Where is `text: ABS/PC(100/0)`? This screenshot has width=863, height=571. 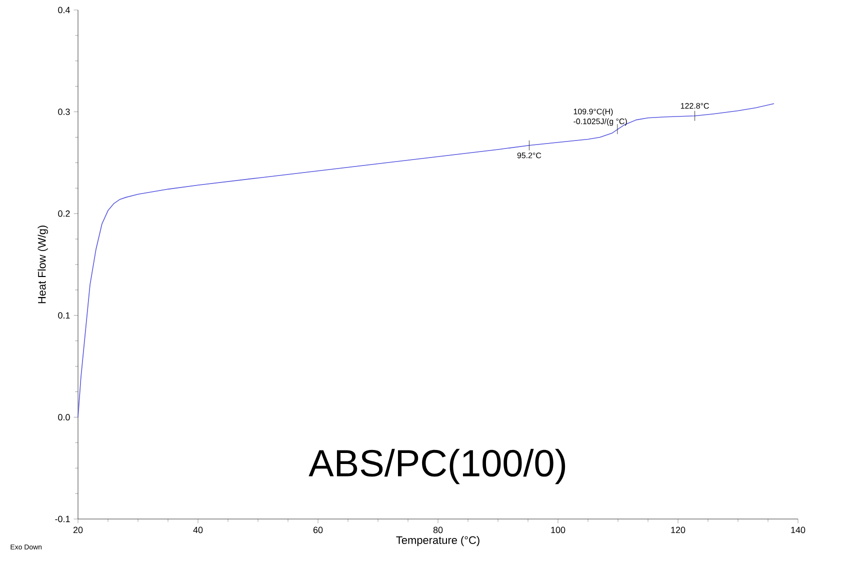 text: ABS/PC(100/0) is located at coordinates (437, 466).